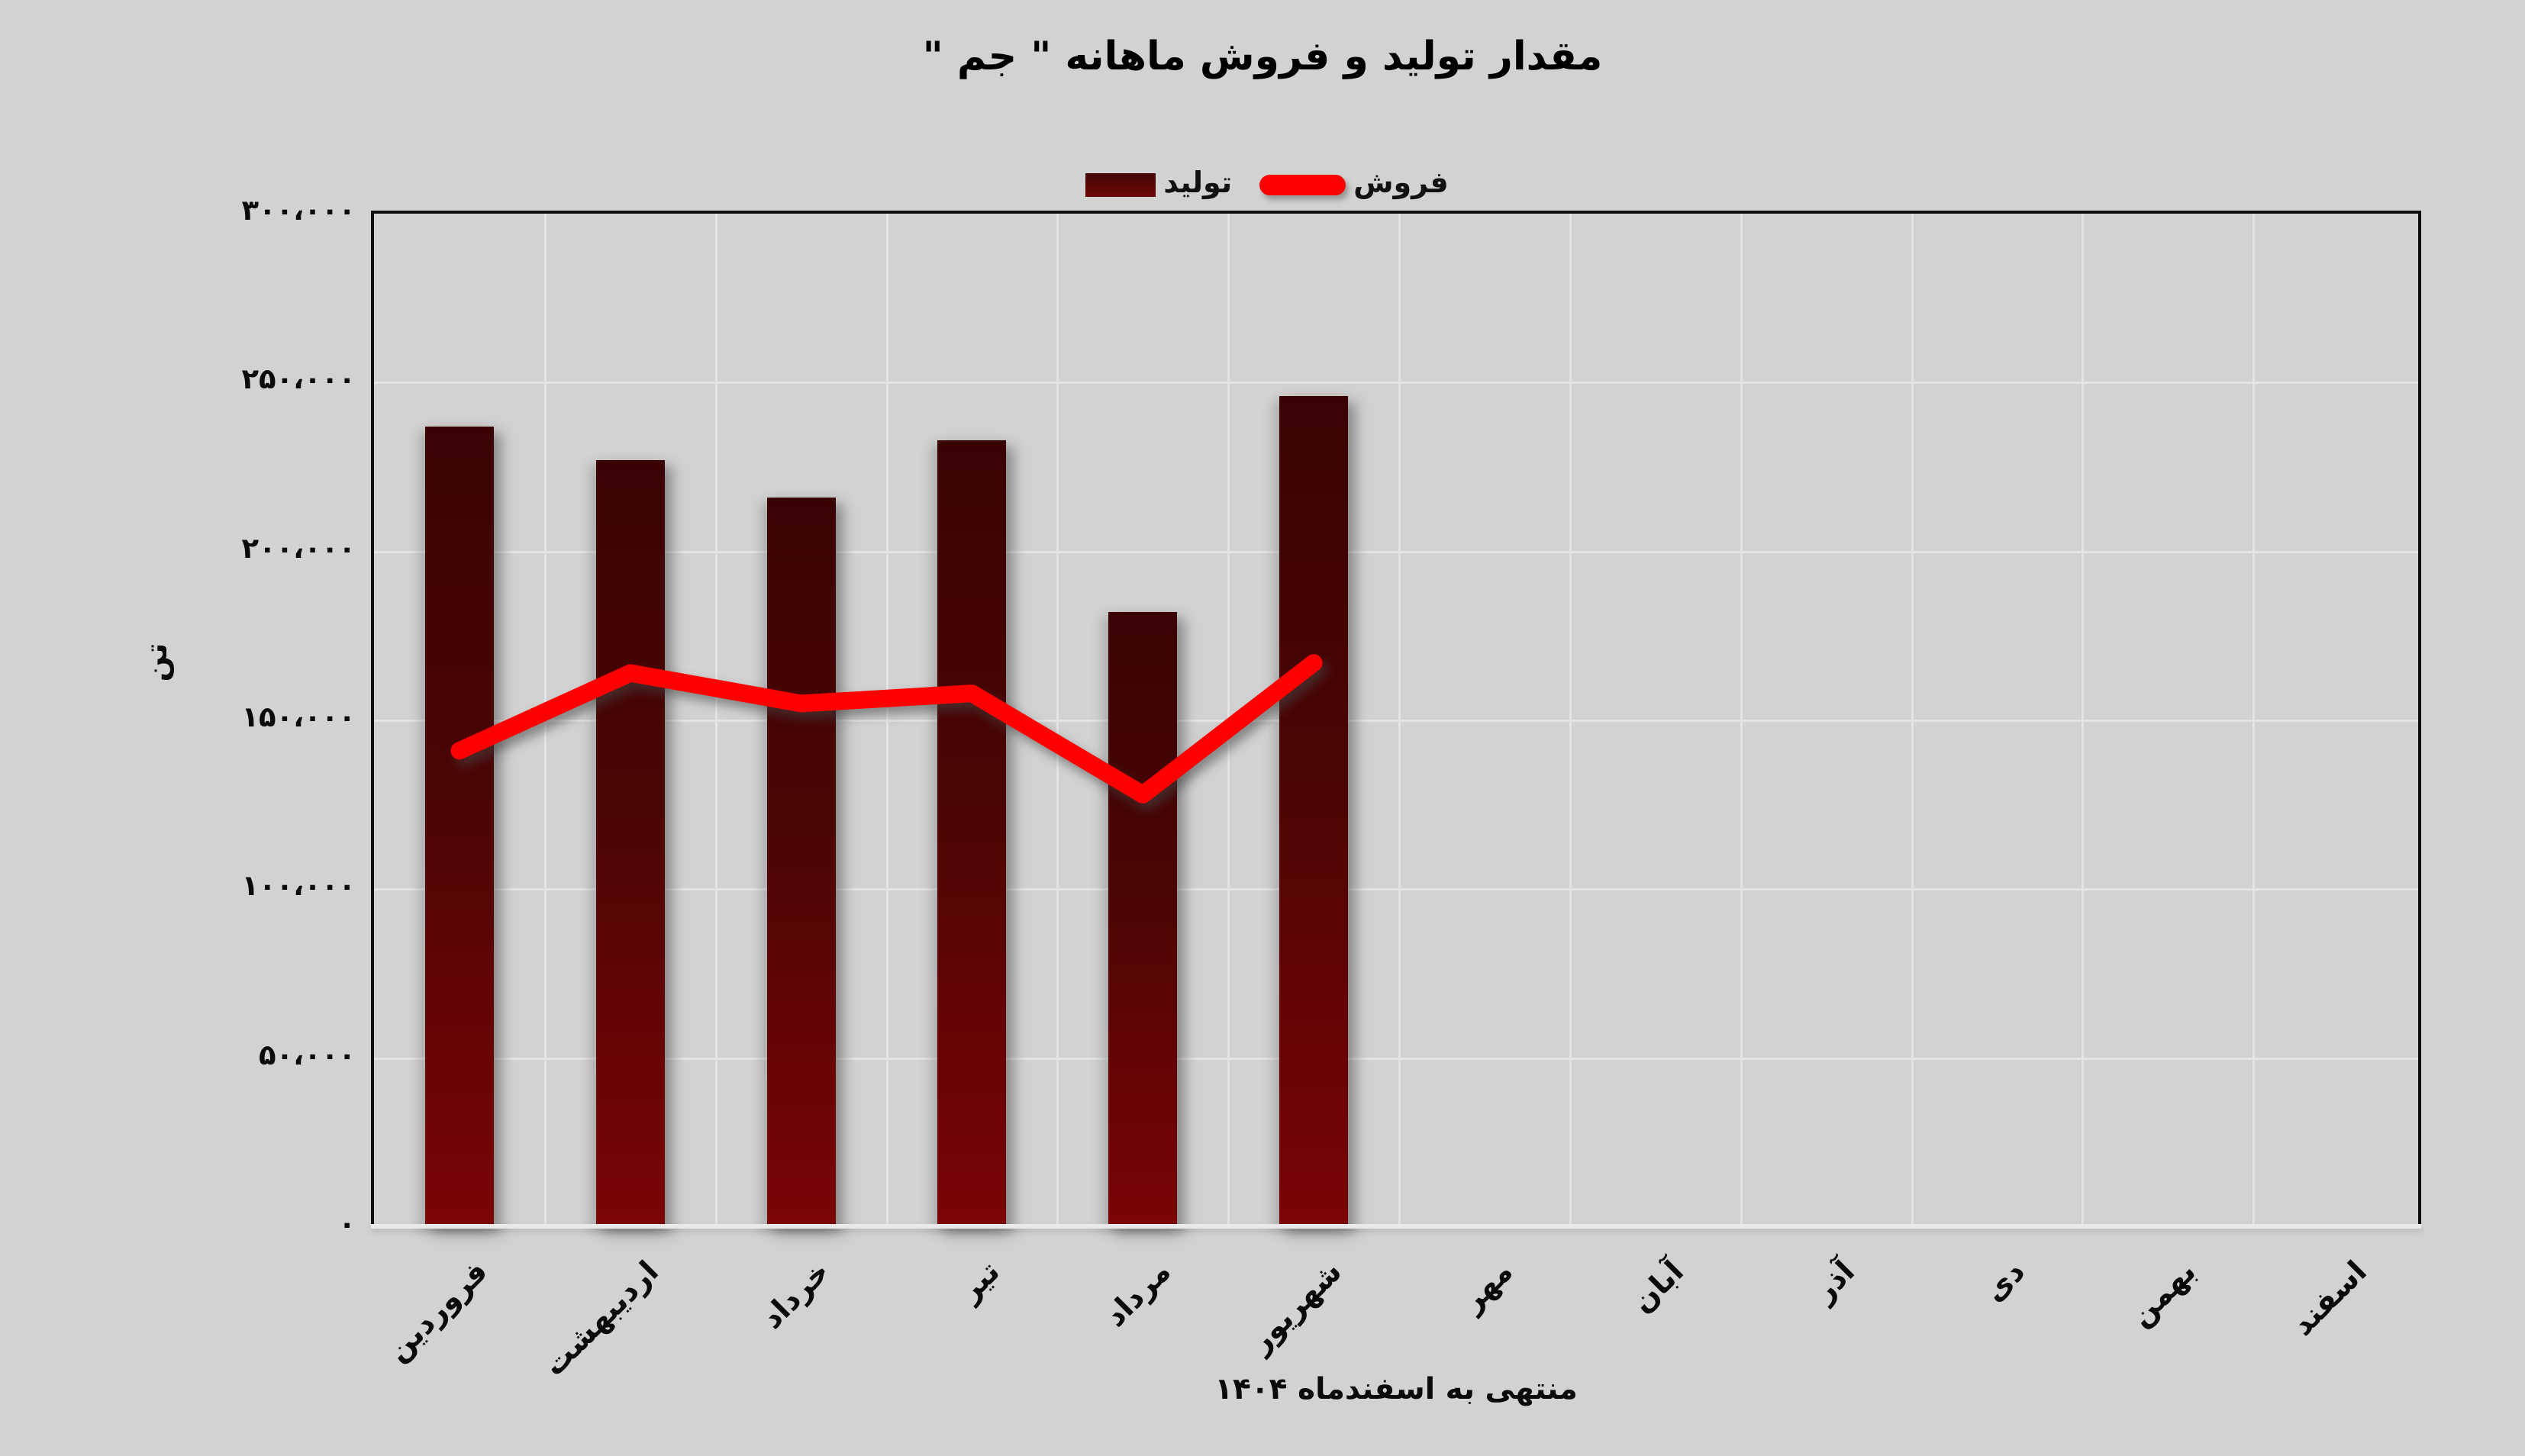  Describe the element at coordinates (1314, 811) in the screenshot. I see `bar-شهریور` at that location.